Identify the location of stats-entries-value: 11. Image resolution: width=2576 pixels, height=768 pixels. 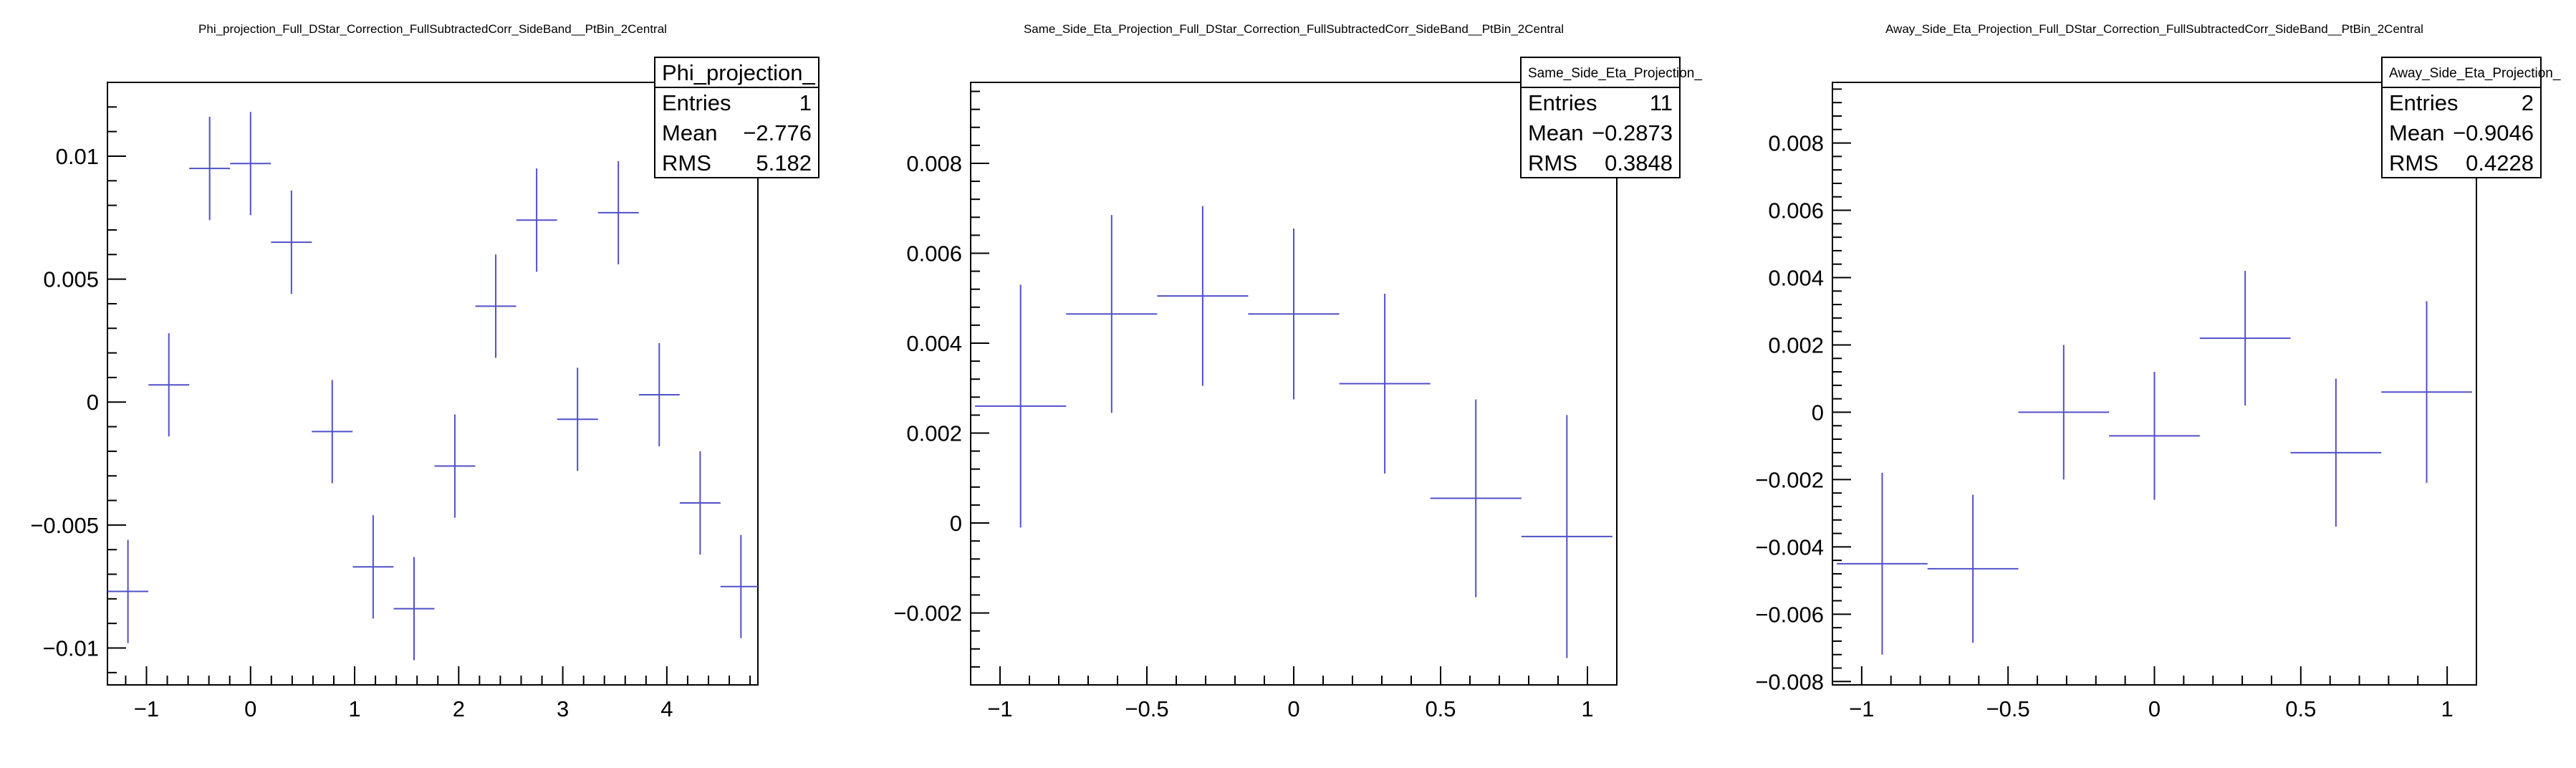
(1662, 102).